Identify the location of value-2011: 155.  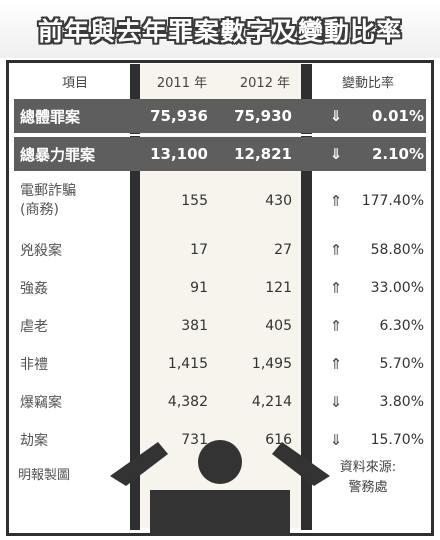
(194, 201).